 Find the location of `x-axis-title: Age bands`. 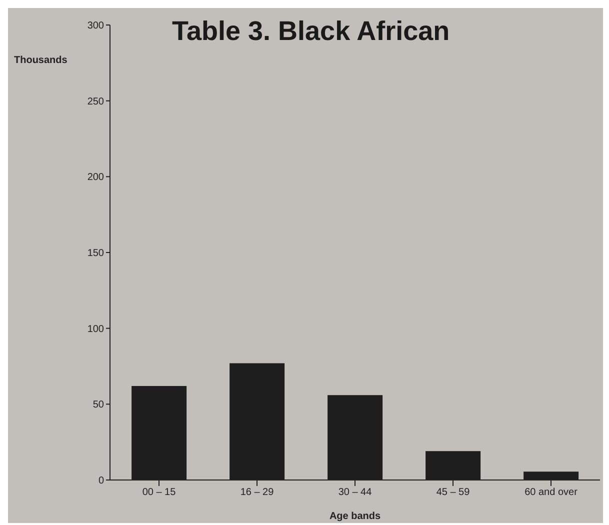

x-axis-title: Age bands is located at coordinates (355, 516).